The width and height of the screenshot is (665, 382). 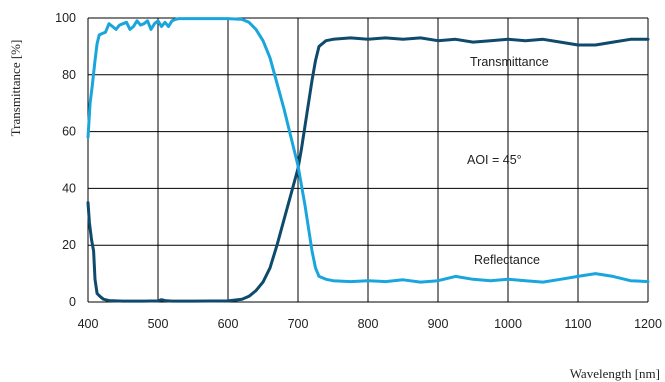 I want to click on x-tick-label: 700, so click(x=298, y=324).